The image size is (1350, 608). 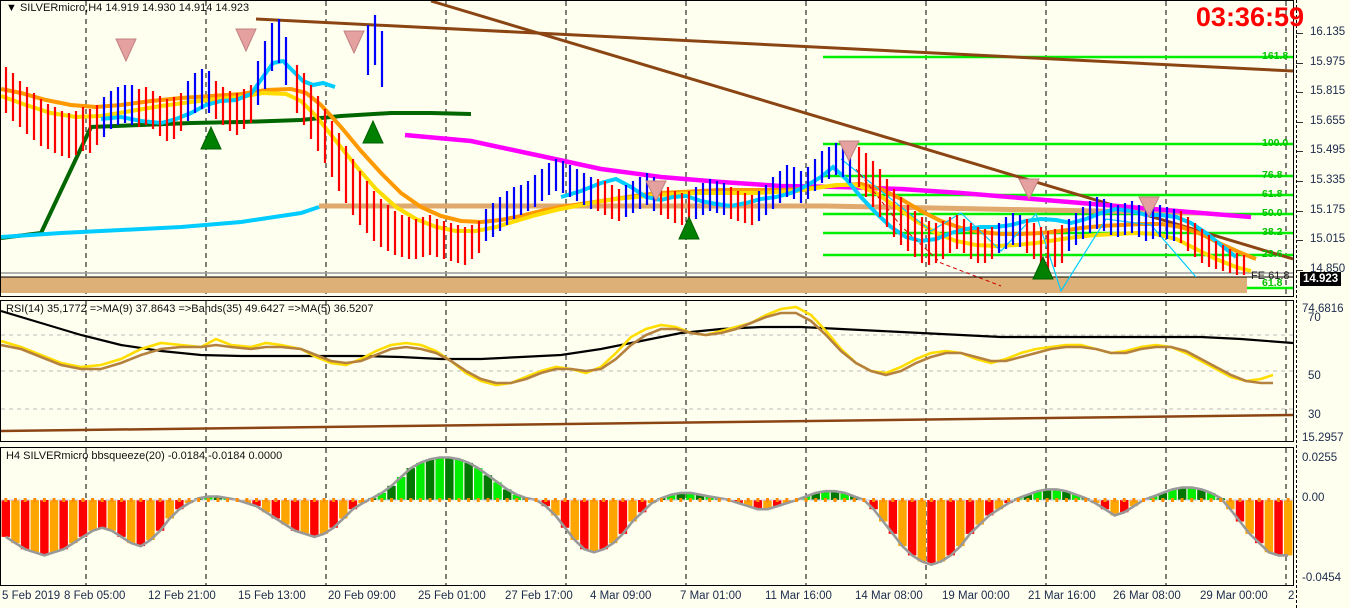 What do you see at coordinates (1328, 268) in the screenshot?
I see `price-axis-tick: 14.850` at bounding box center [1328, 268].